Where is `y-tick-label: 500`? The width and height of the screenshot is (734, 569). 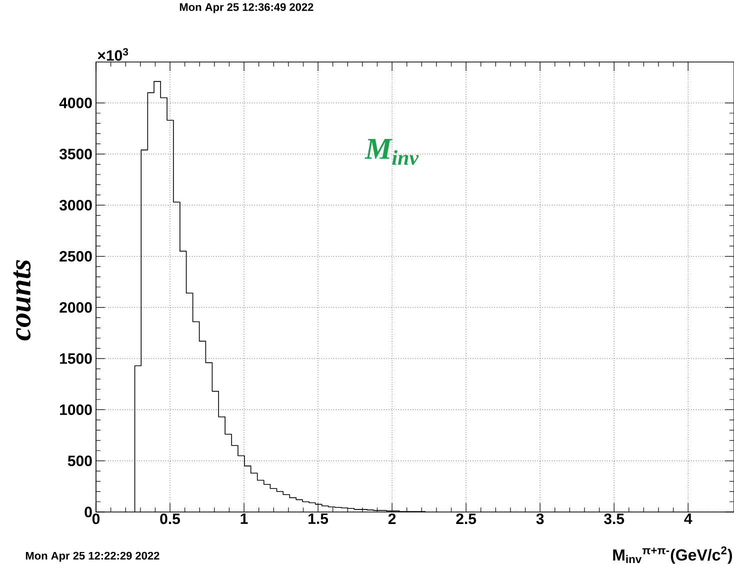
y-tick-label: 500 is located at coordinates (80, 461).